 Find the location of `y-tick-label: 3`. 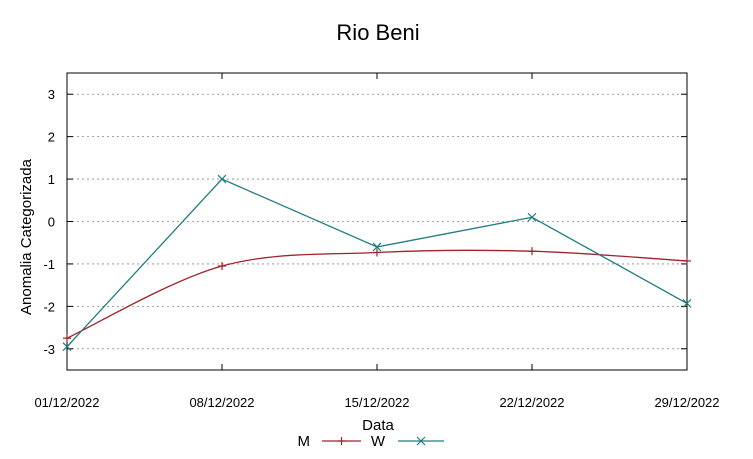

y-tick-label: 3 is located at coordinates (51, 94).